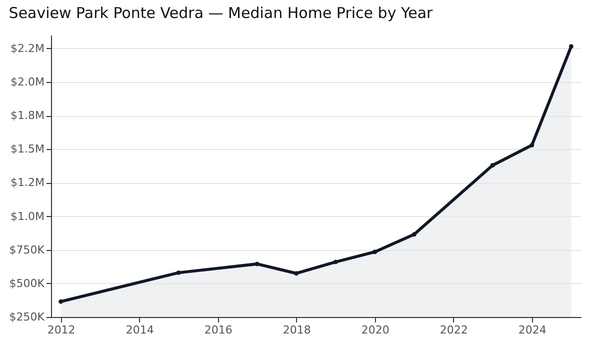 This screenshot has width=599, height=343. Describe the element at coordinates (27, 149) in the screenshot. I see `y-tick-label: $1.5M` at that location.